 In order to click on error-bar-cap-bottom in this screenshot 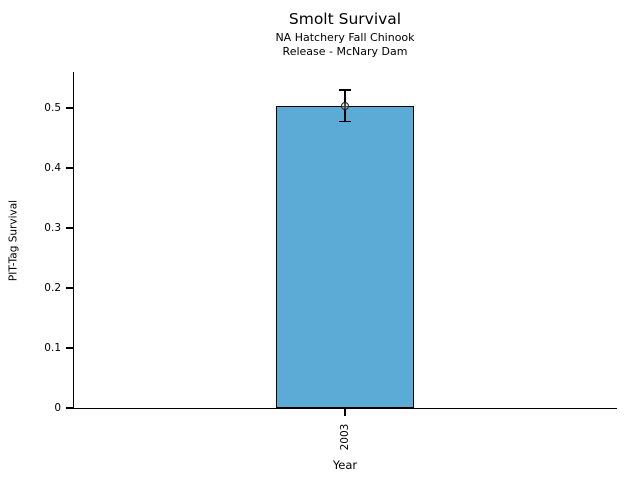, I will do `click(345, 122)`.